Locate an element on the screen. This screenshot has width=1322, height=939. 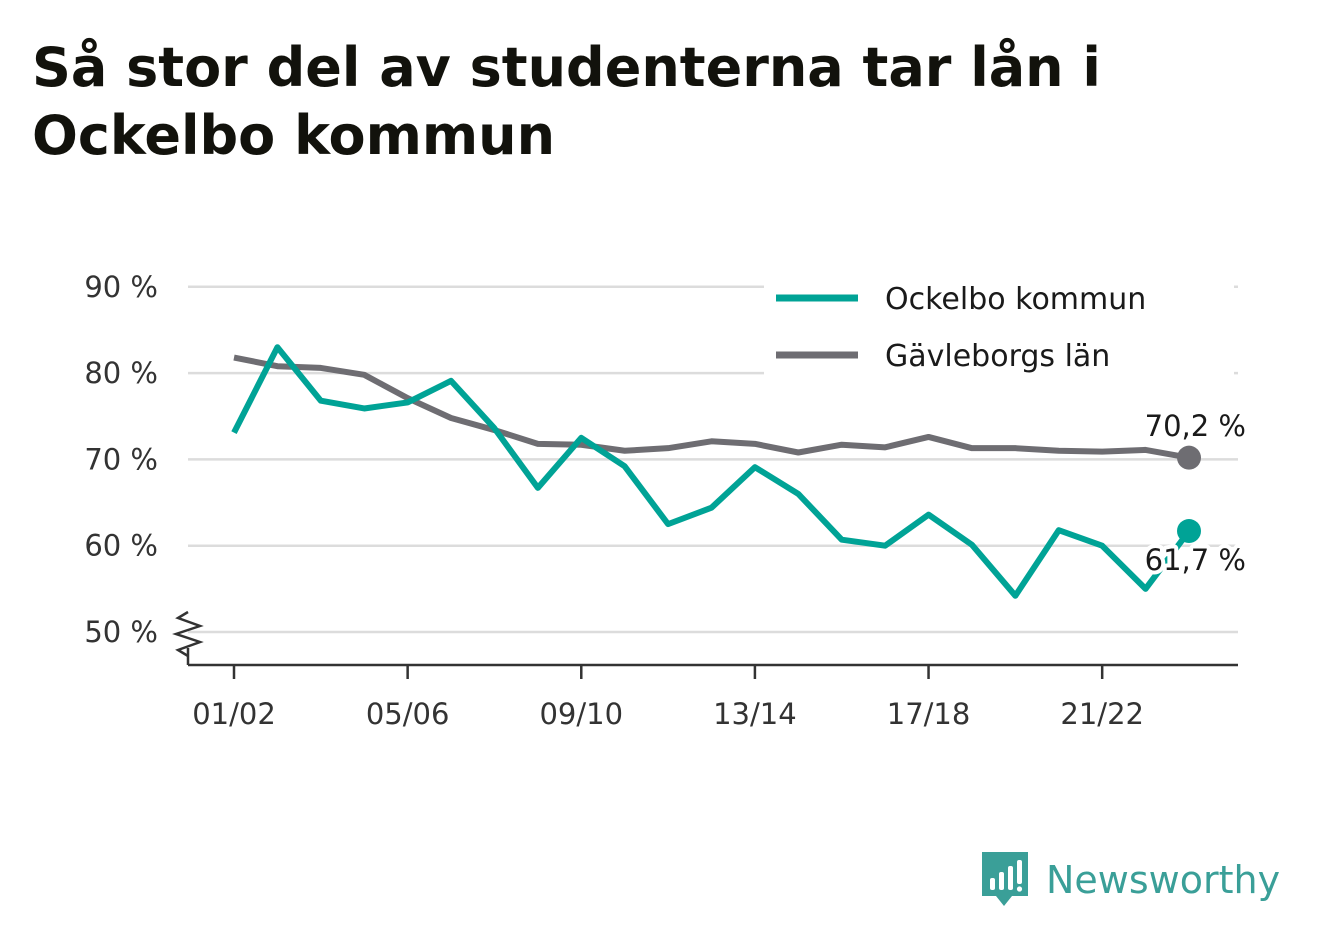
legend-label: Gävleborgs län is located at coordinates (997, 356).